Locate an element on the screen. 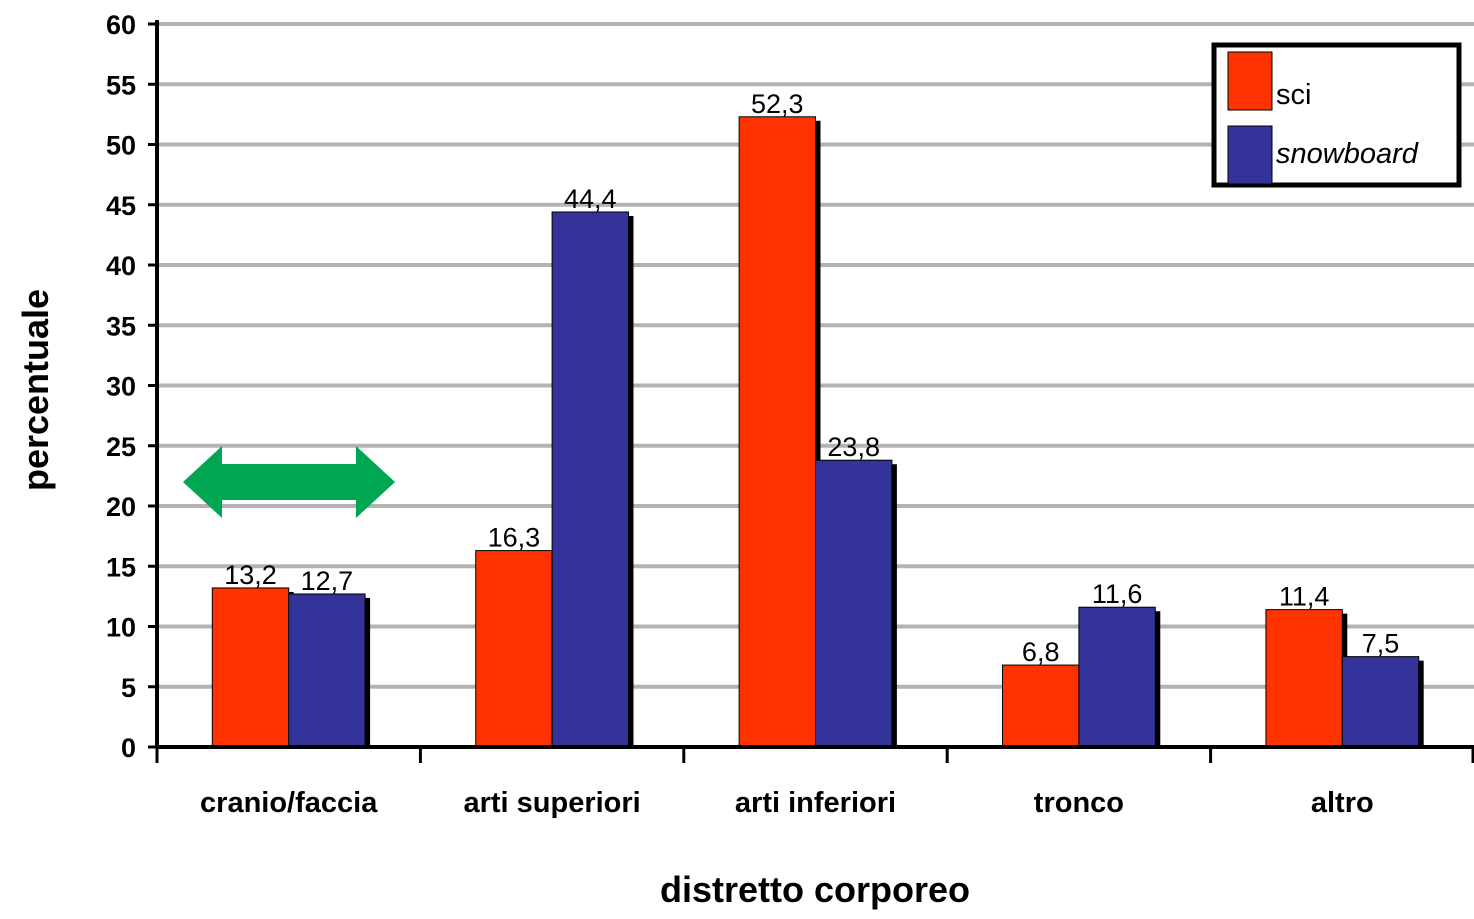 Image resolution: width=1474 pixels, height=919 pixels. data-label: 11,6 is located at coordinates (1117, 594).